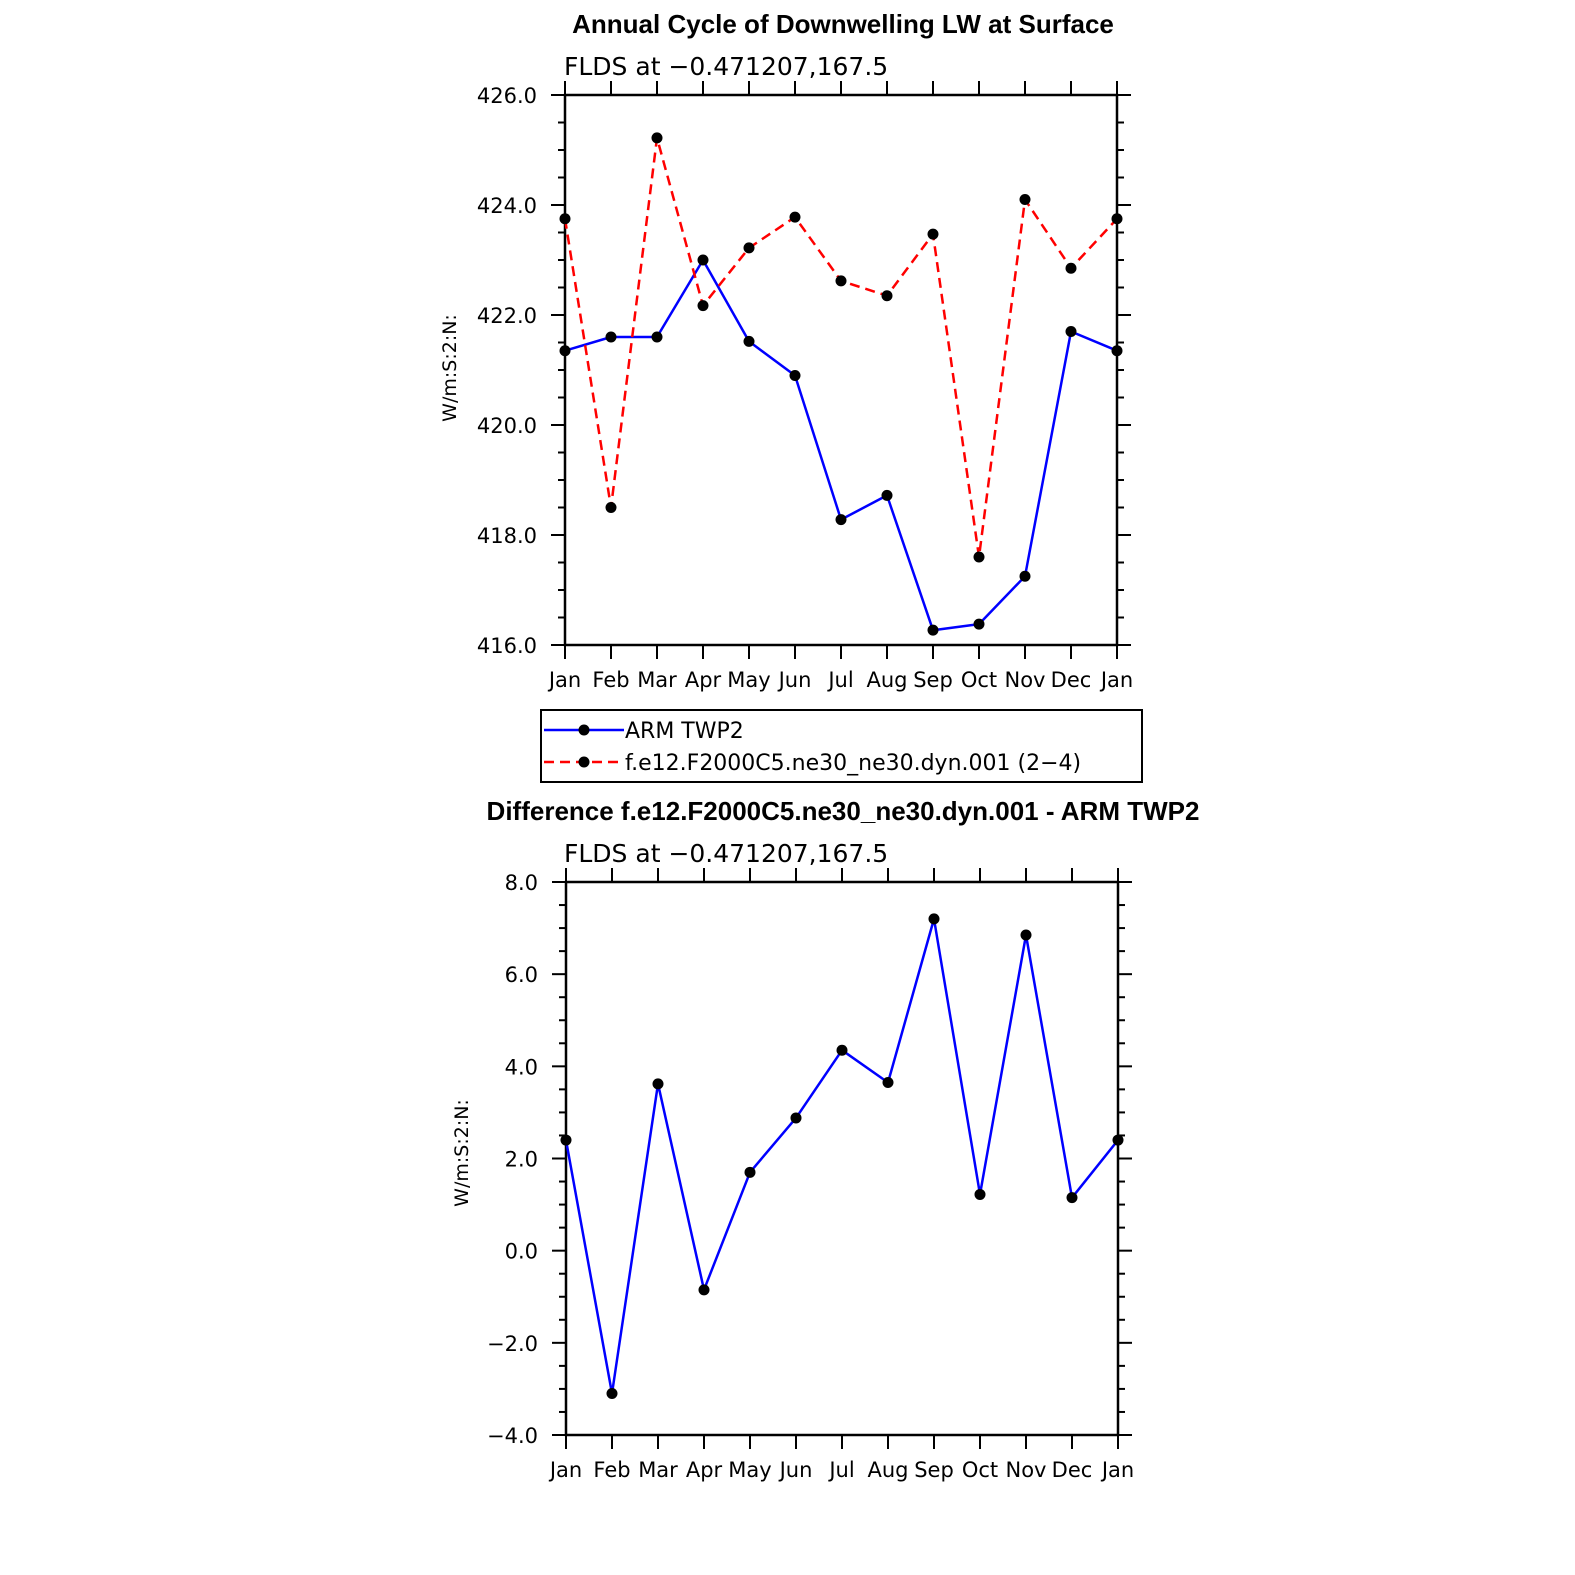  Describe the element at coordinates (1026, 1470) in the screenshot. I see `bottom-chart-xtick-label: Nov` at that location.